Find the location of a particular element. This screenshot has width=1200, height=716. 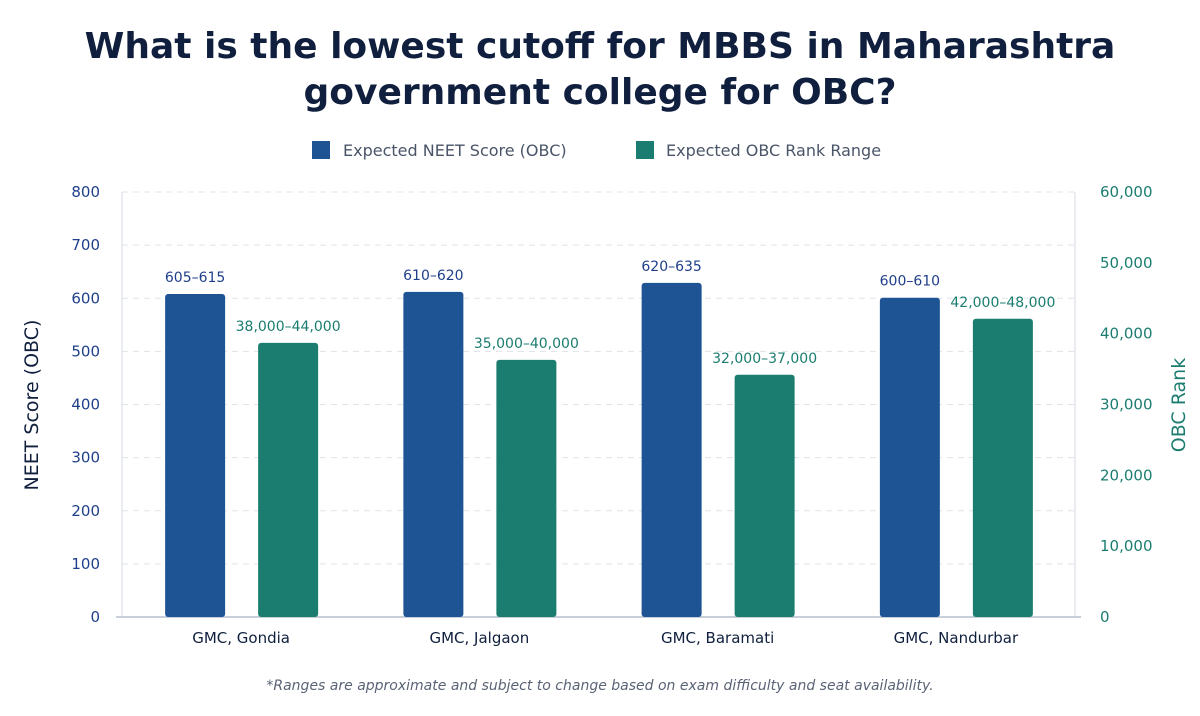

data-label-neet: 610–620 is located at coordinates (433, 276).